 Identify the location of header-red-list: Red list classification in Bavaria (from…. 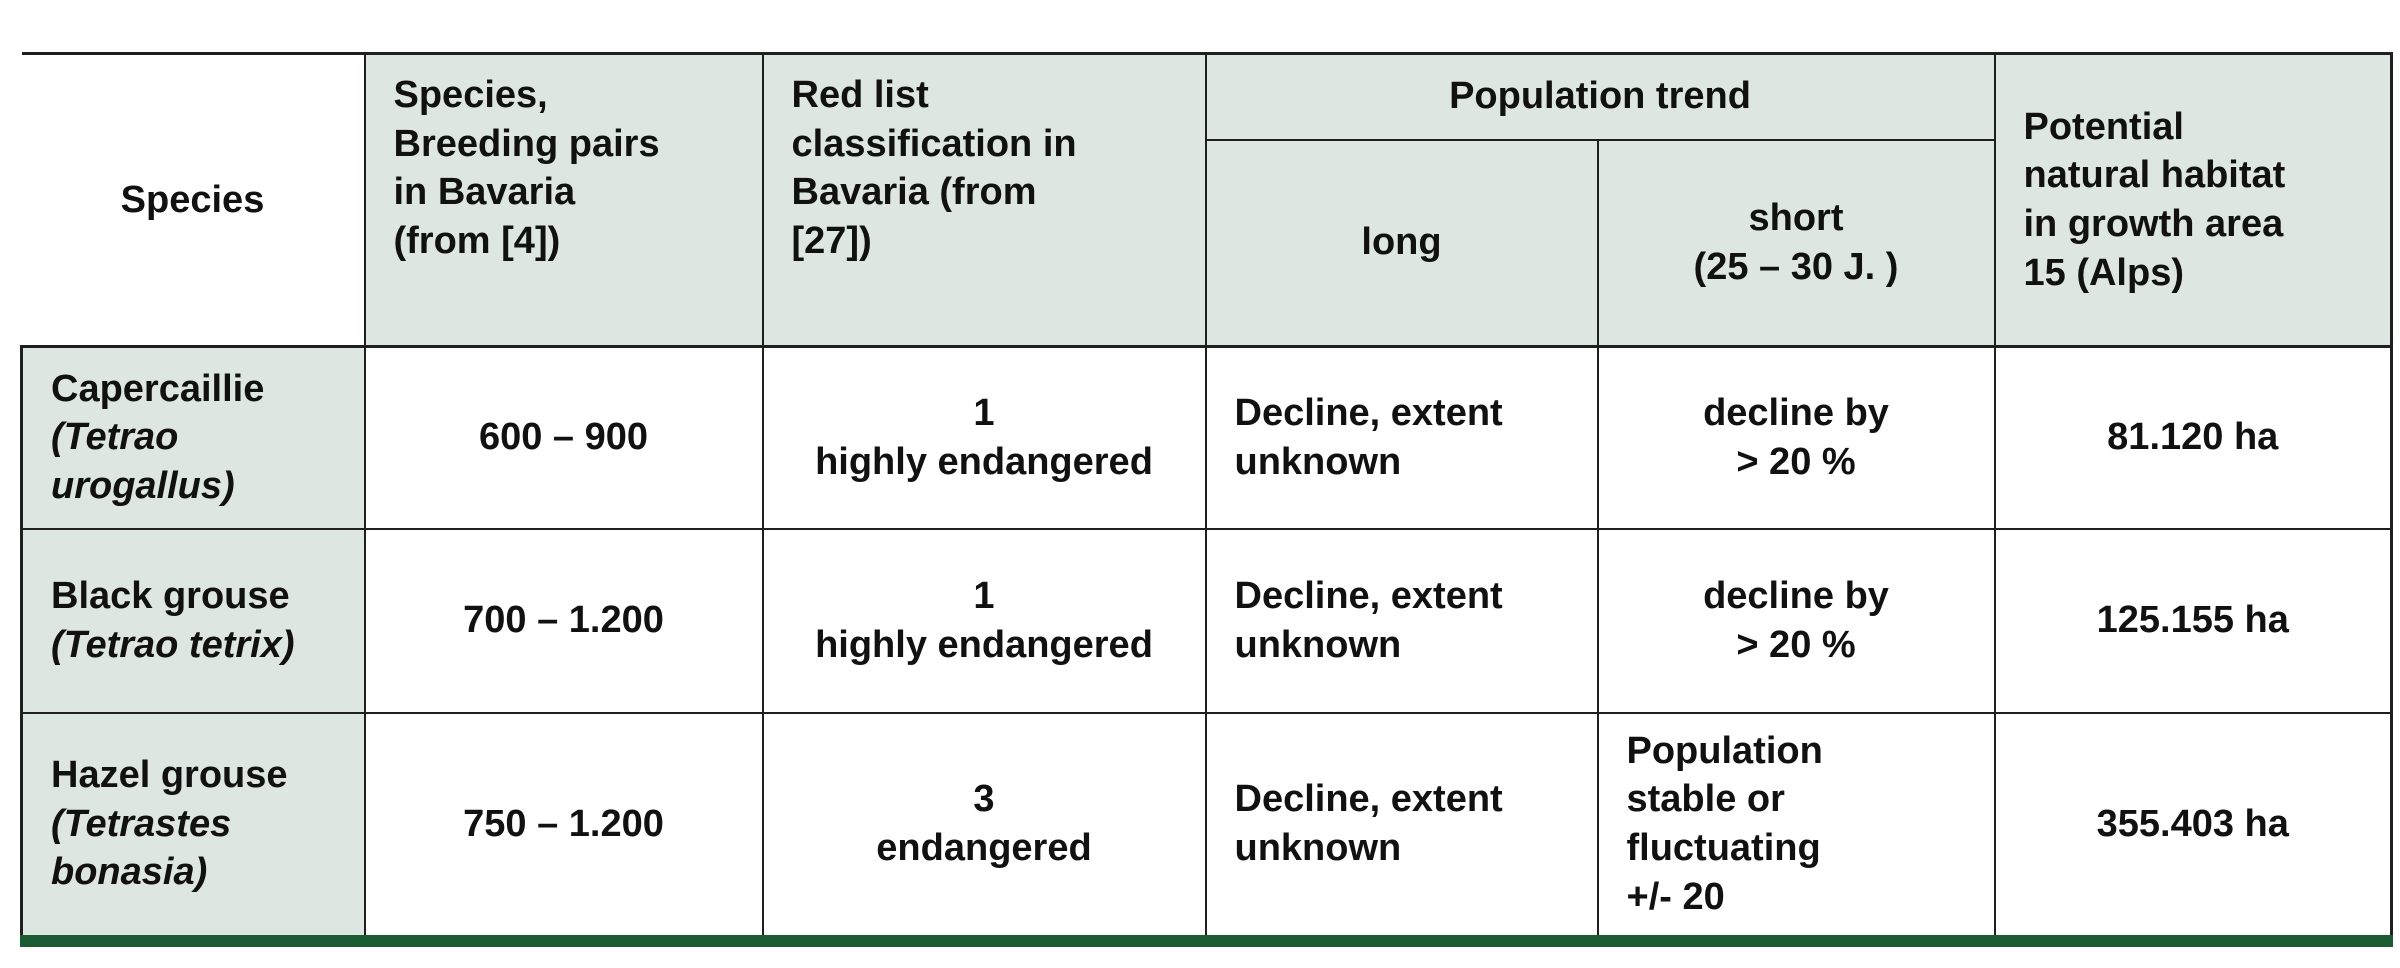
(984, 200).